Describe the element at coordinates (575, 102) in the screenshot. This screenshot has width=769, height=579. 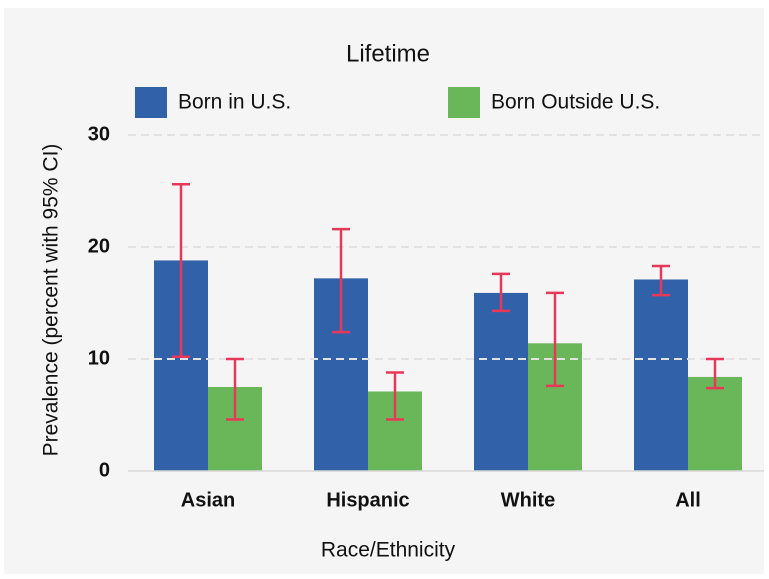
I see `legend-label: Born Outside U.S.` at that location.